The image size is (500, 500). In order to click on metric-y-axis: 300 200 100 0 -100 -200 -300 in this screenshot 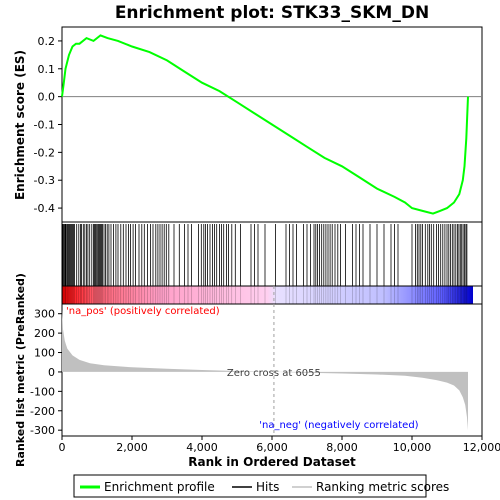, I will do `click(46, 372)`.